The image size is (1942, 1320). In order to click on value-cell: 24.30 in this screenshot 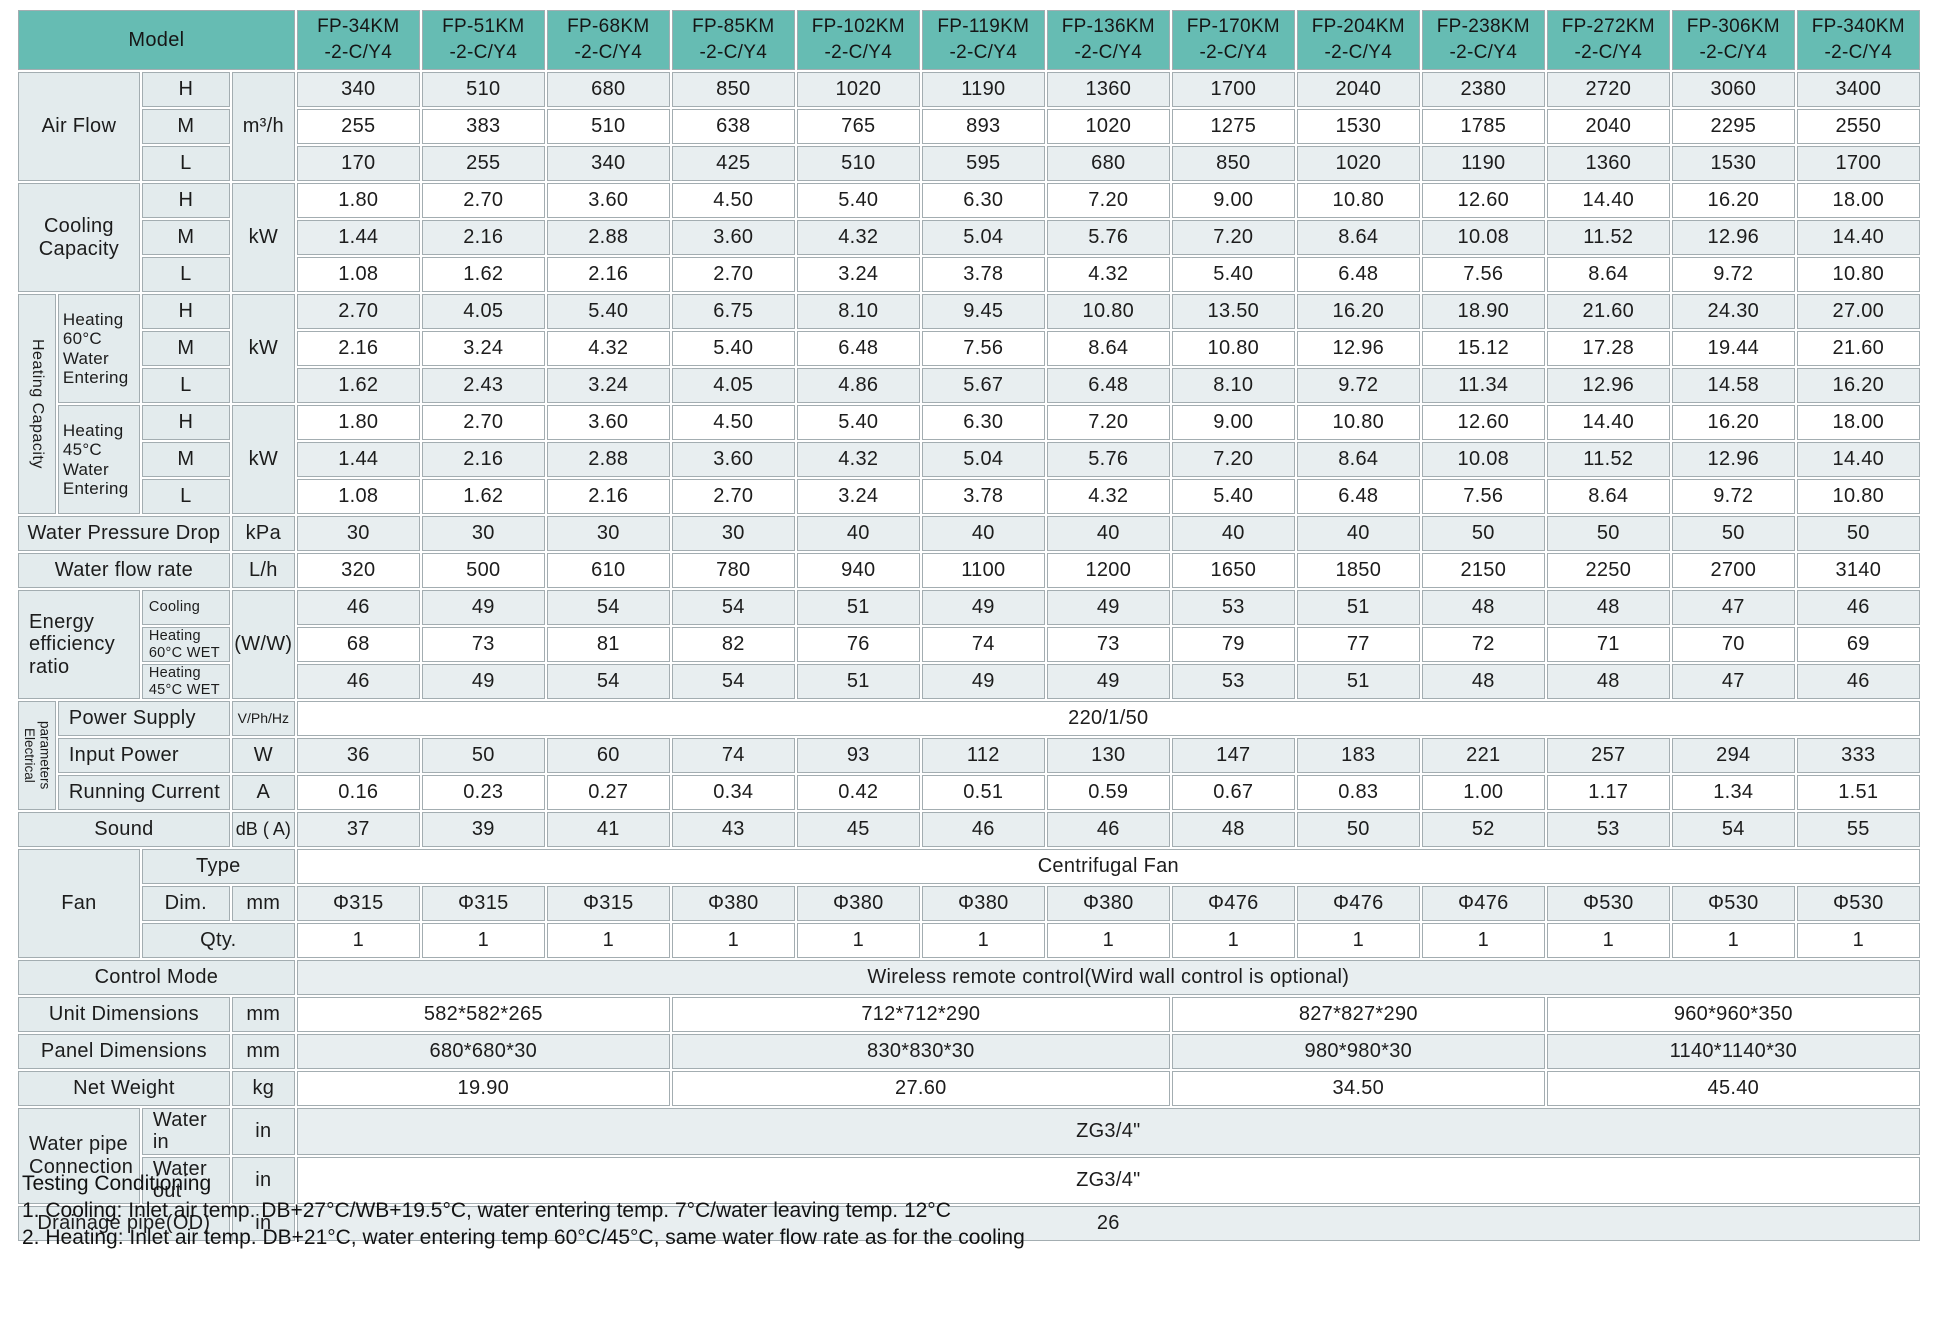, I will do `click(1733, 311)`.